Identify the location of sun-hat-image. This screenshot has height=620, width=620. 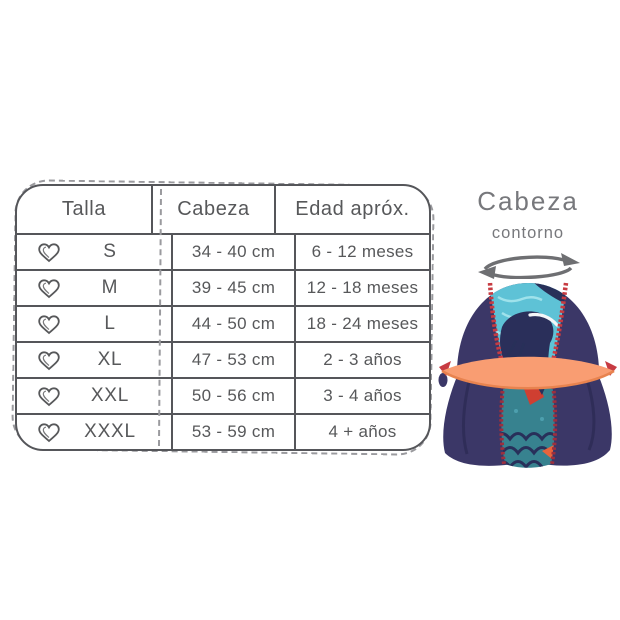
(527, 375).